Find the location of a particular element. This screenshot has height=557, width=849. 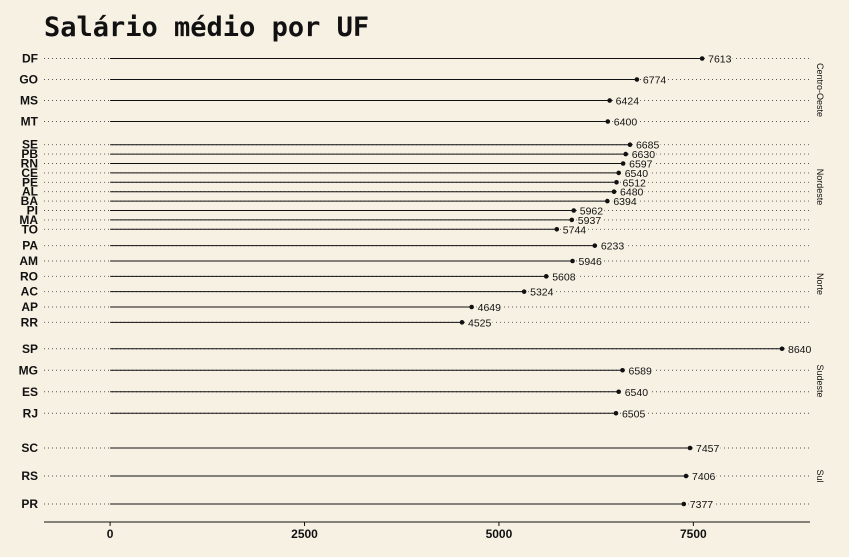

x-axis: 0 2500 5000 7500 is located at coordinates (427, 531).